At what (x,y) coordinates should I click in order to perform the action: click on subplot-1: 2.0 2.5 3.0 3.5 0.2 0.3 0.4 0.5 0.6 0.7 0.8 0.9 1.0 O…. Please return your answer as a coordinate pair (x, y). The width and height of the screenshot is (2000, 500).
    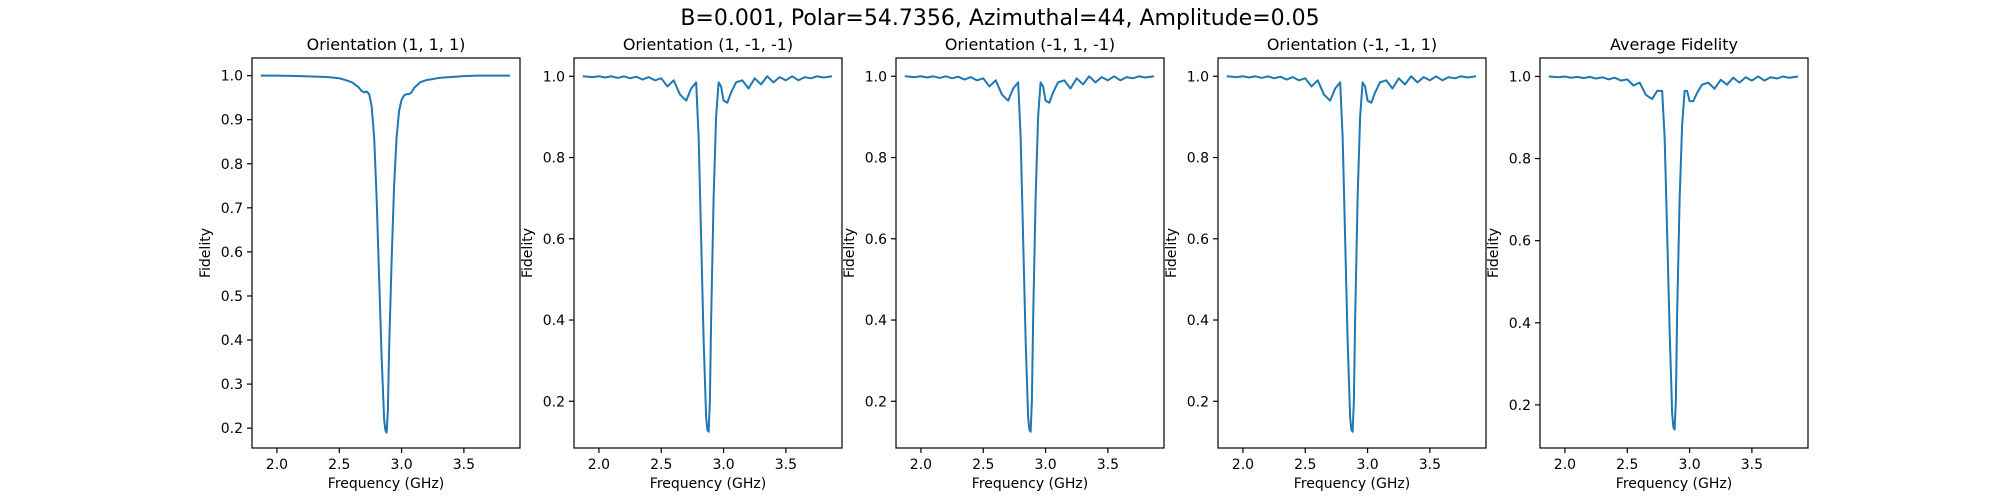
    Looking at the image, I should click on (359, 263).